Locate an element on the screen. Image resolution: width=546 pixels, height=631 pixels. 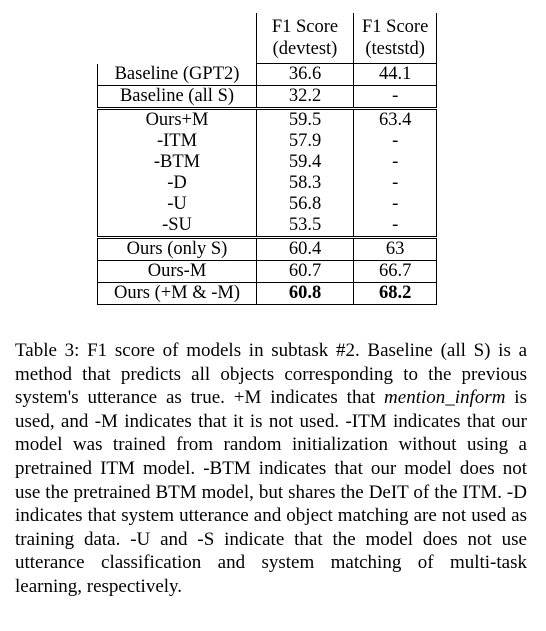
table-row: Ours-M 60.7 66.7 is located at coordinates (267, 271).